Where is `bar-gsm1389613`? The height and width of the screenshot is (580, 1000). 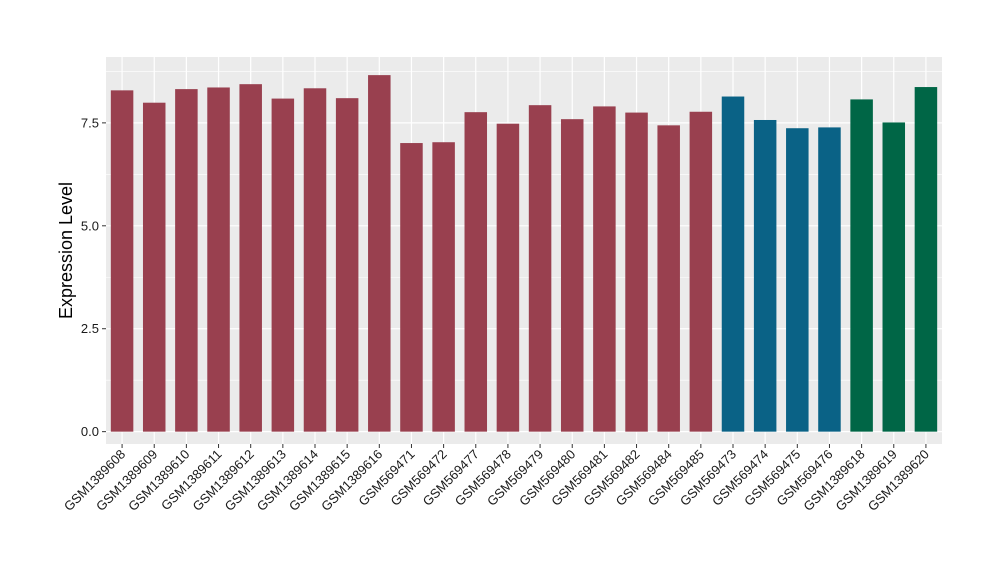
bar-gsm1389613 is located at coordinates (283, 265).